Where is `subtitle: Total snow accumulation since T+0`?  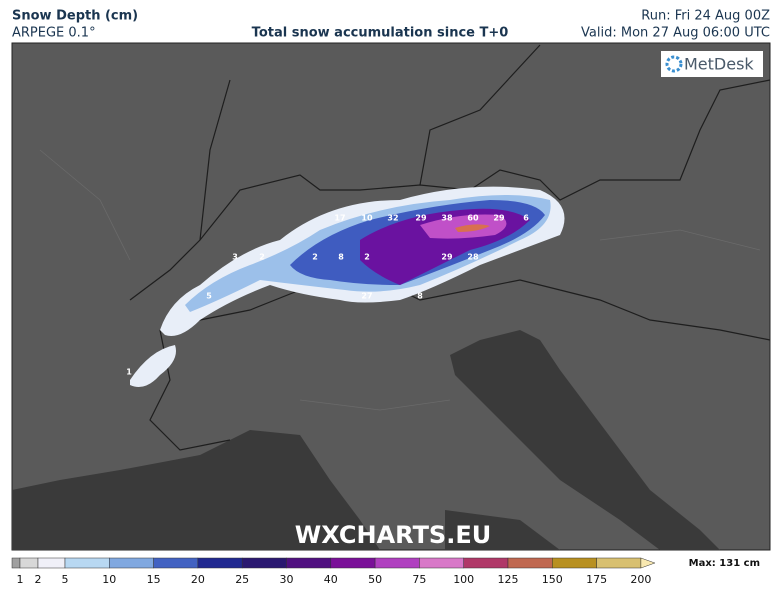
subtitle: Total snow accumulation since T+0 is located at coordinates (380, 33).